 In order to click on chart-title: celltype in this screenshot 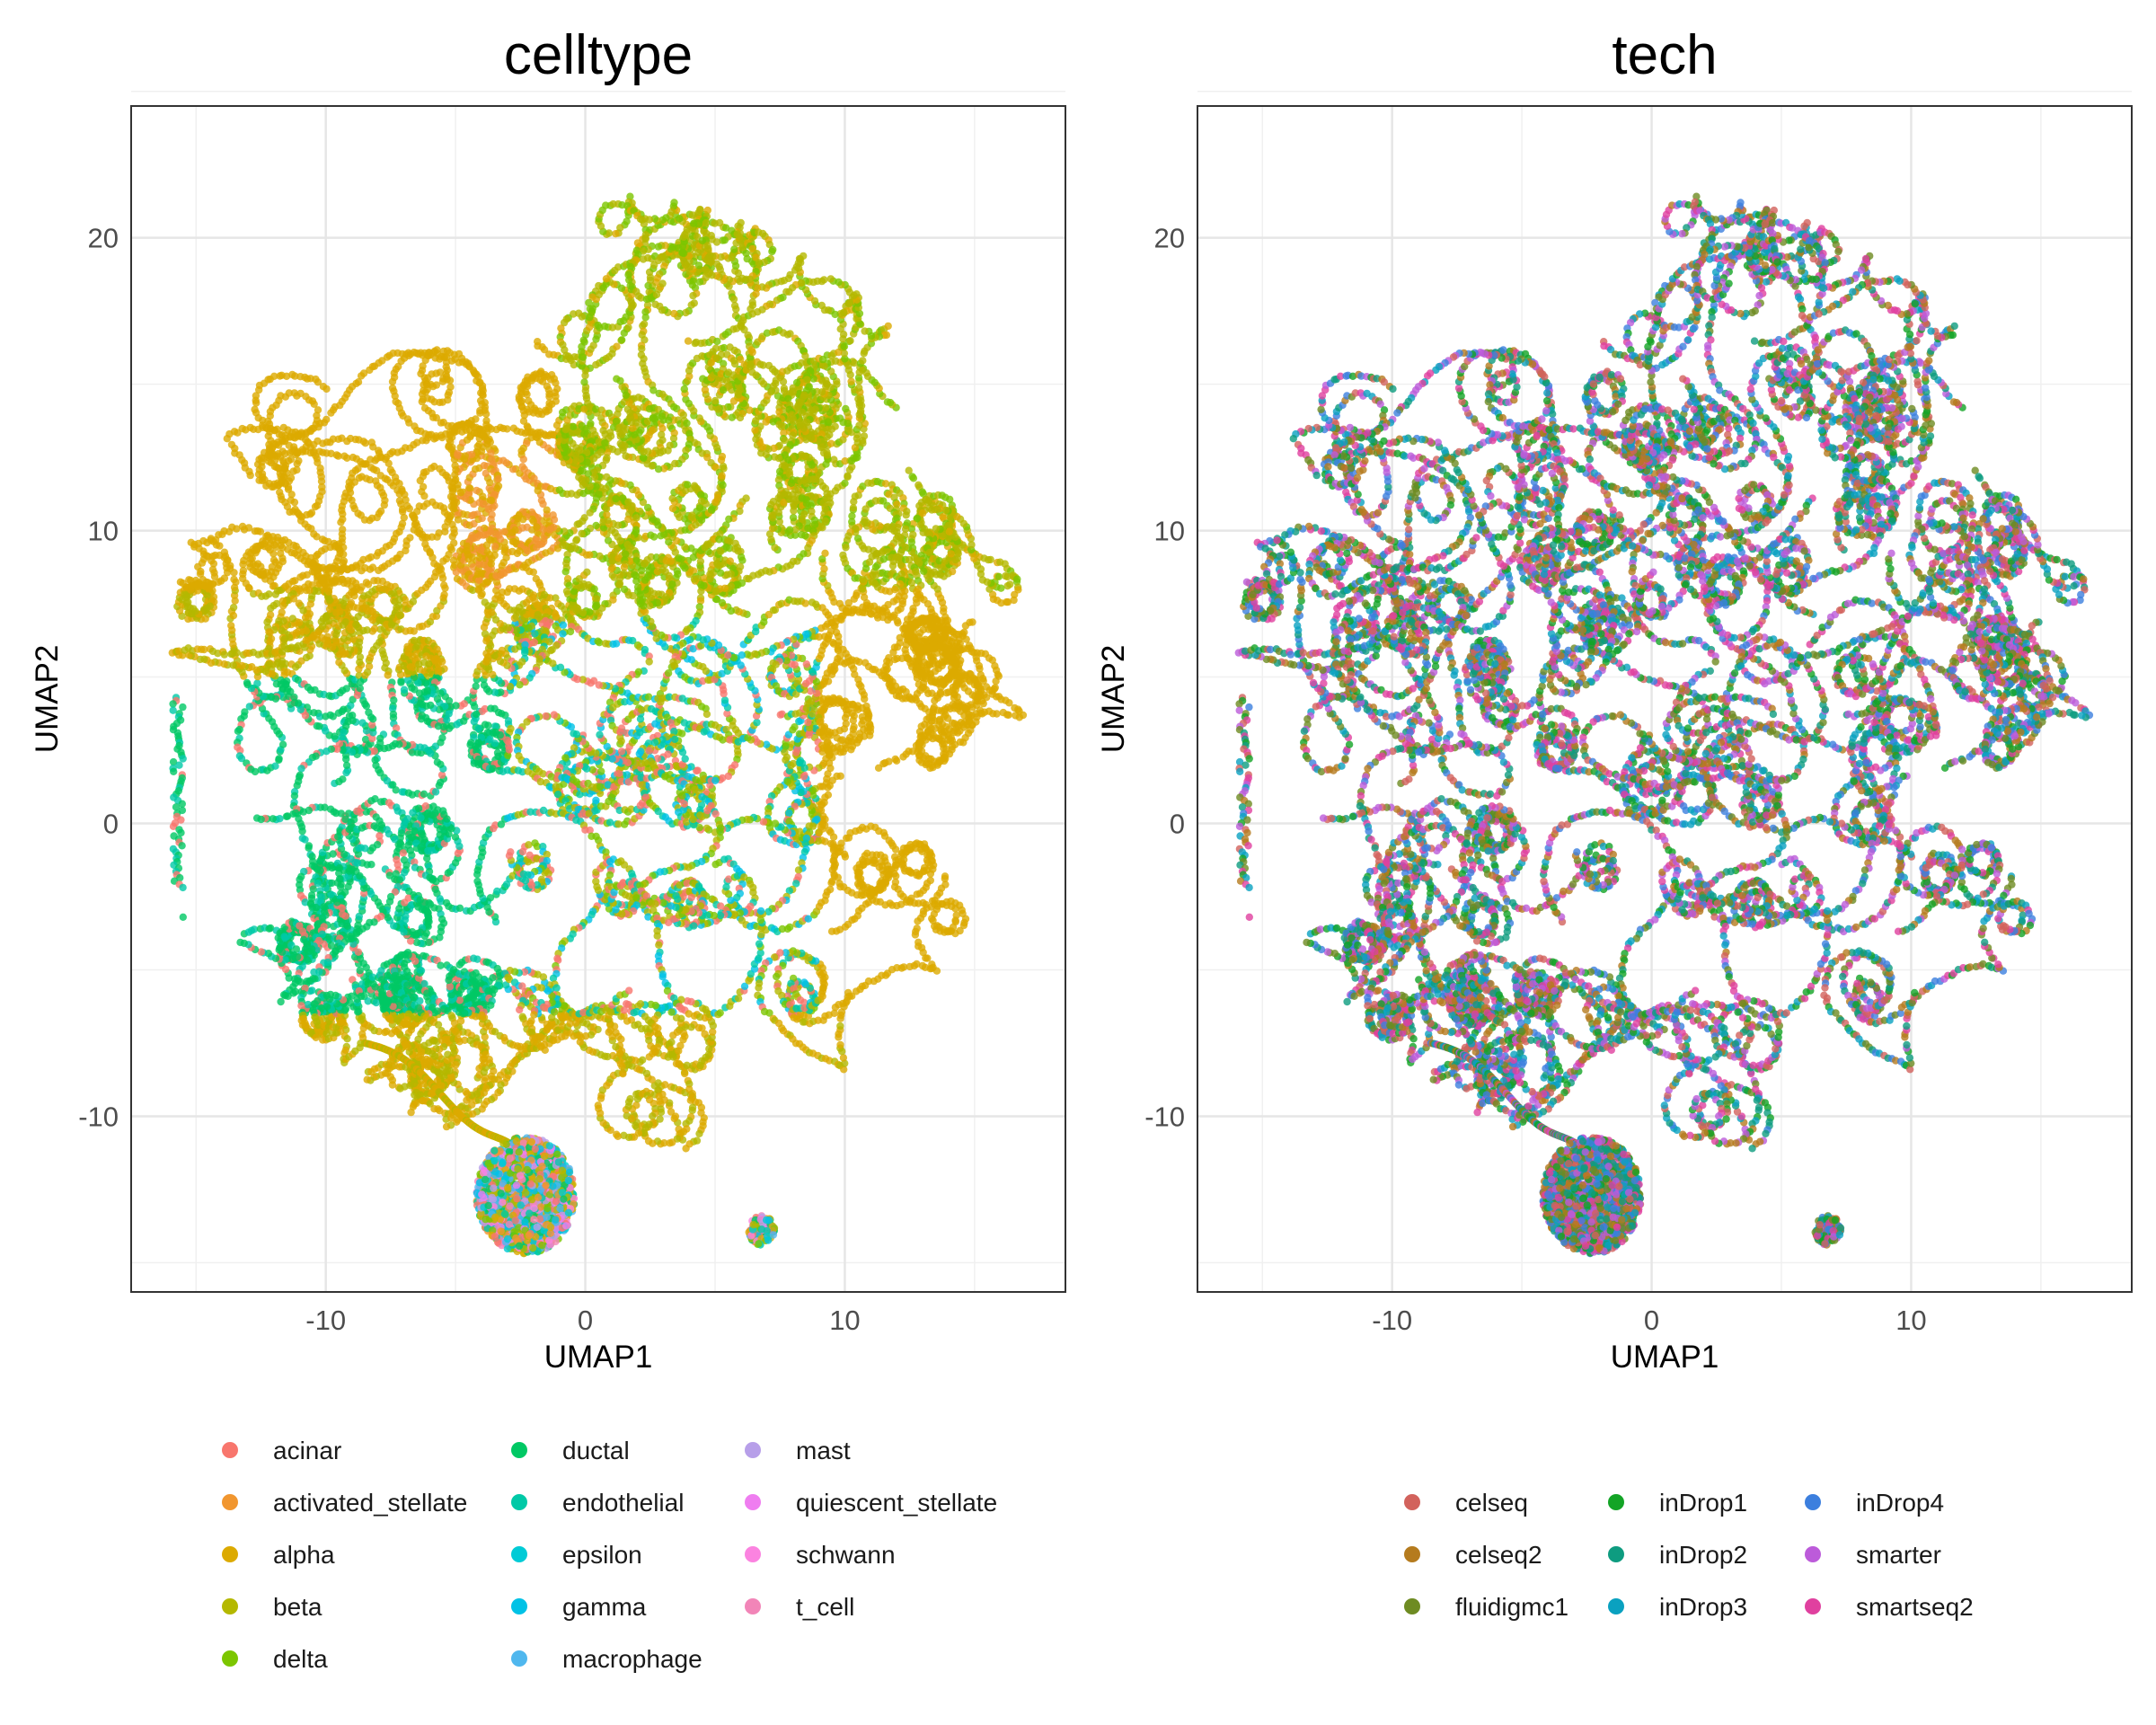, I will do `click(598, 55)`.